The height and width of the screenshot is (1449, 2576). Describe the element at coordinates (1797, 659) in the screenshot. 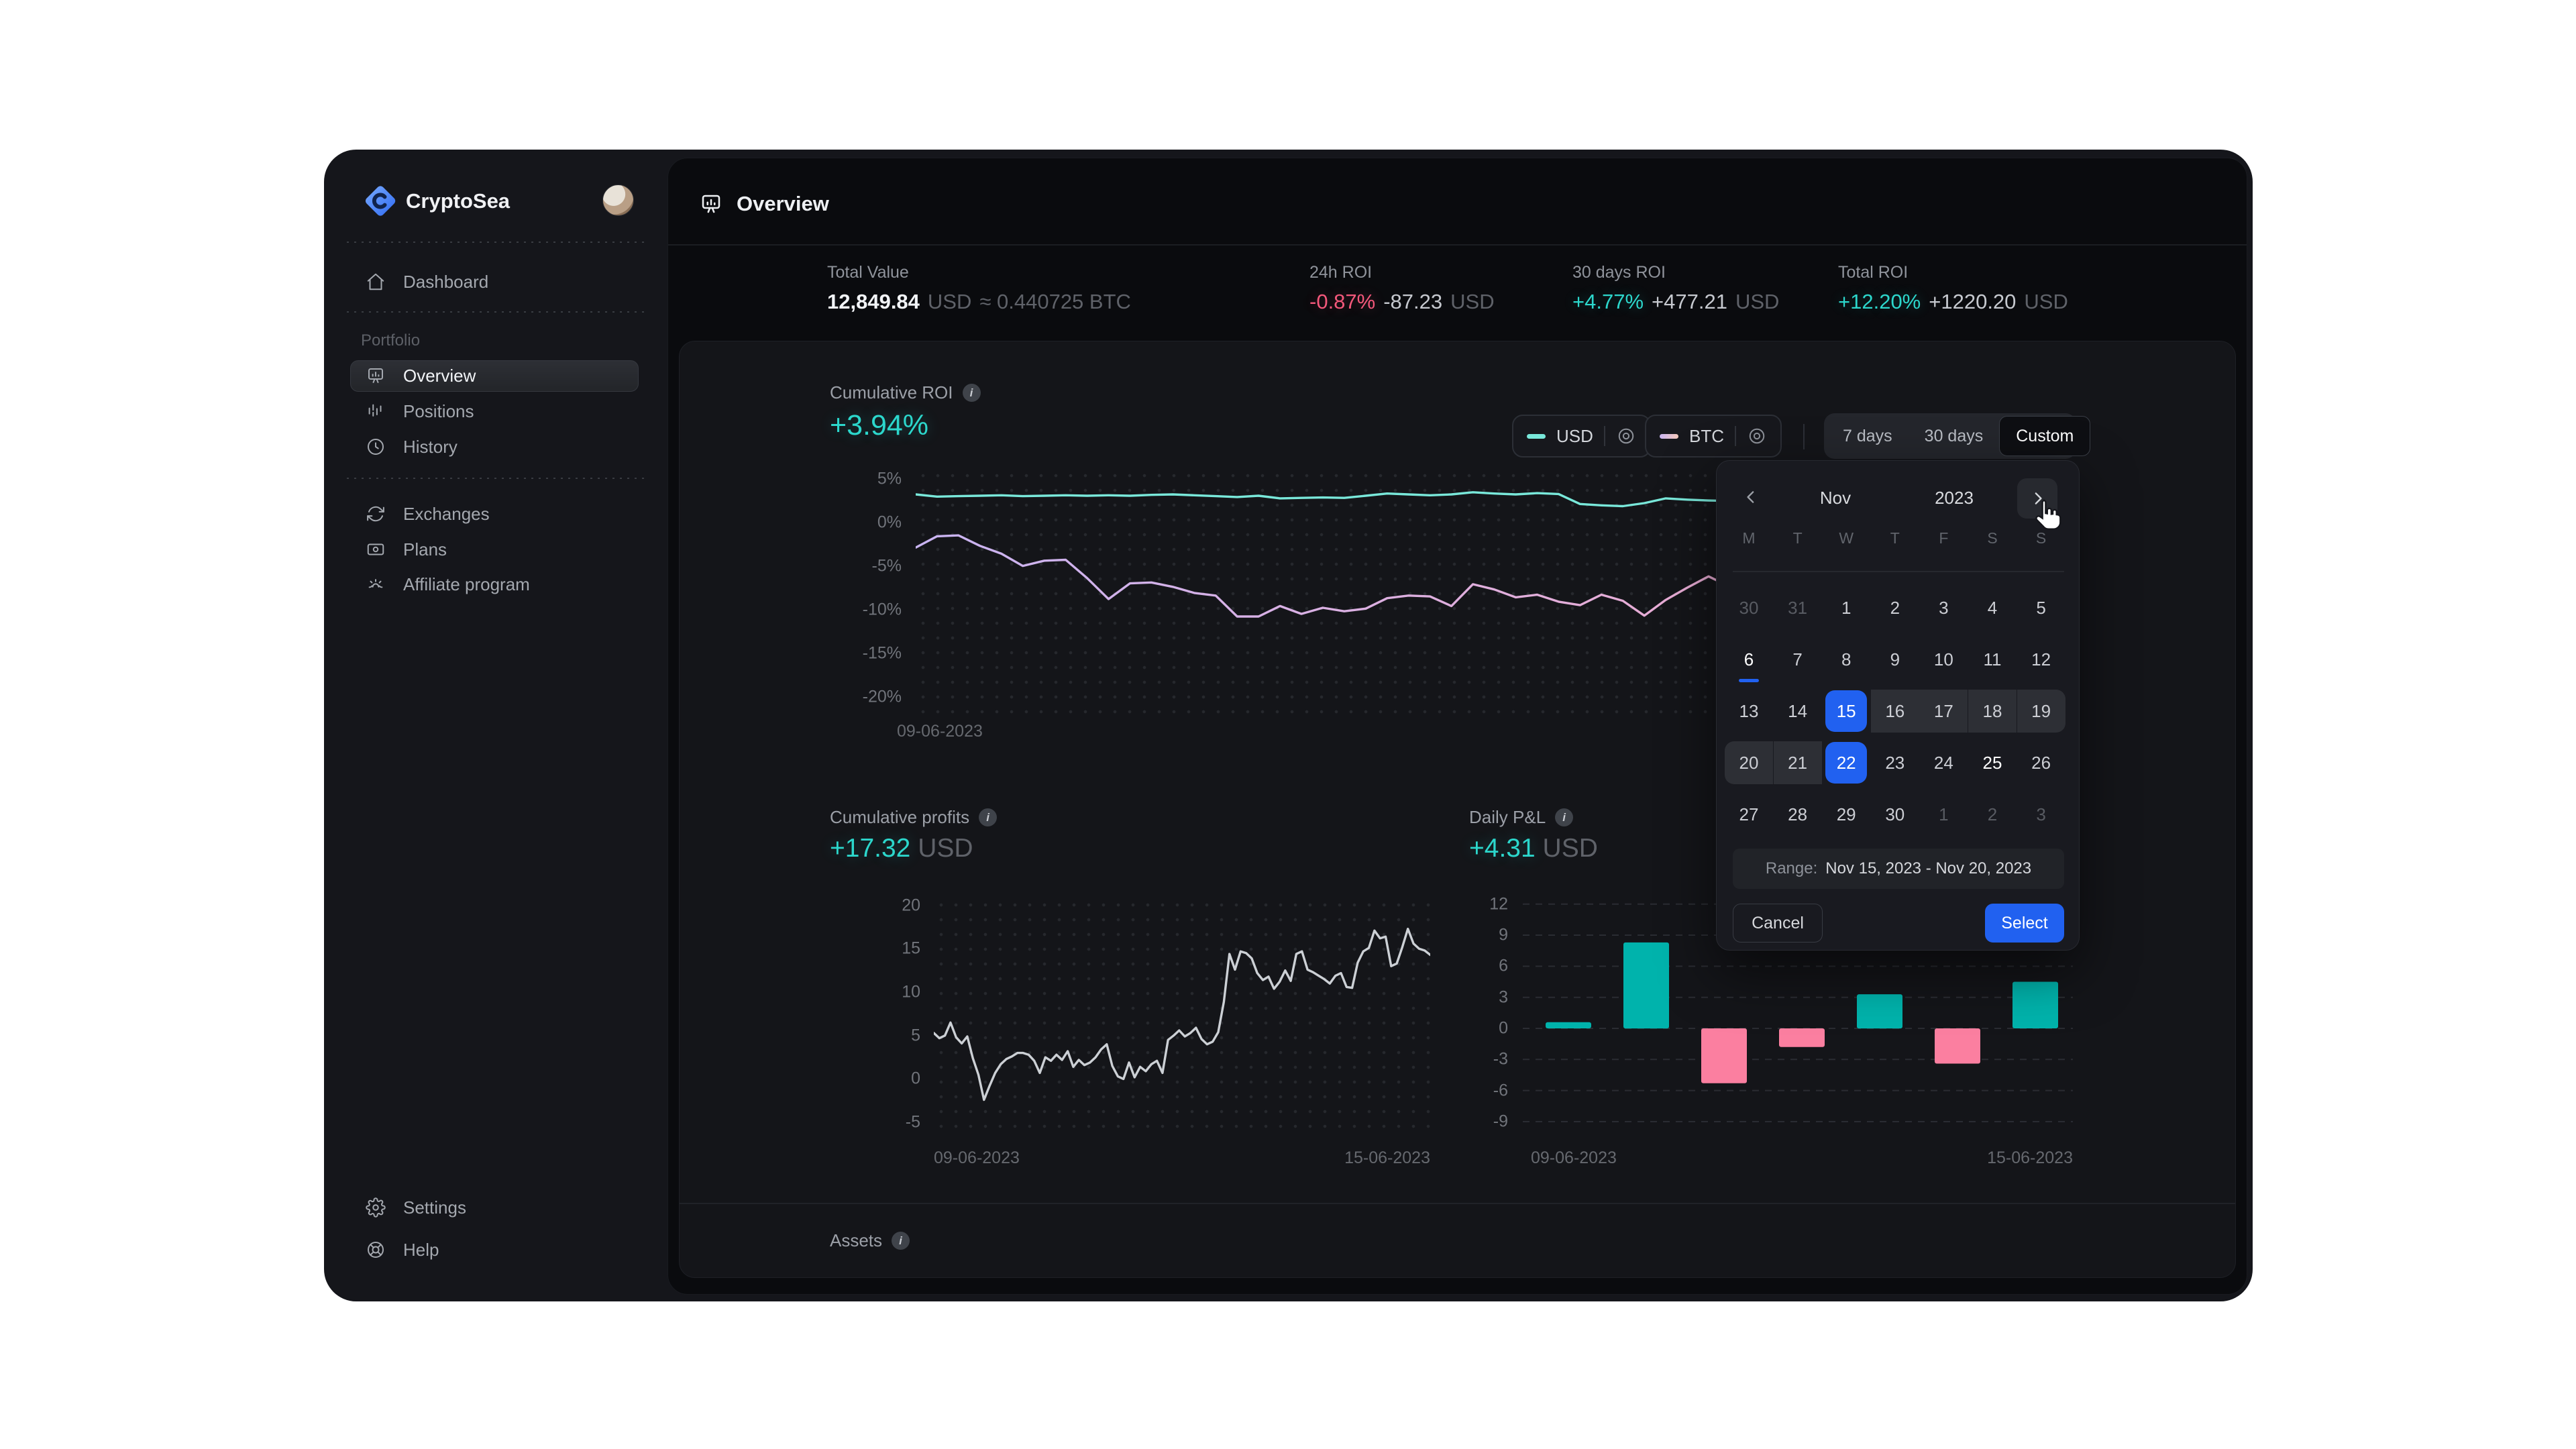

I see `calendar-day-7: 7` at that location.